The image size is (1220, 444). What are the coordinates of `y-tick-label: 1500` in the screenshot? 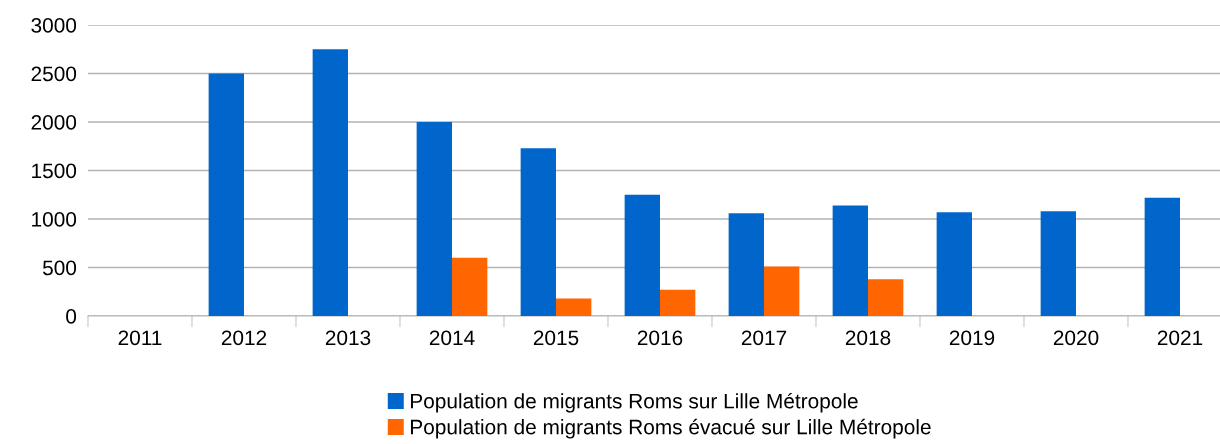 It's located at (54, 171).